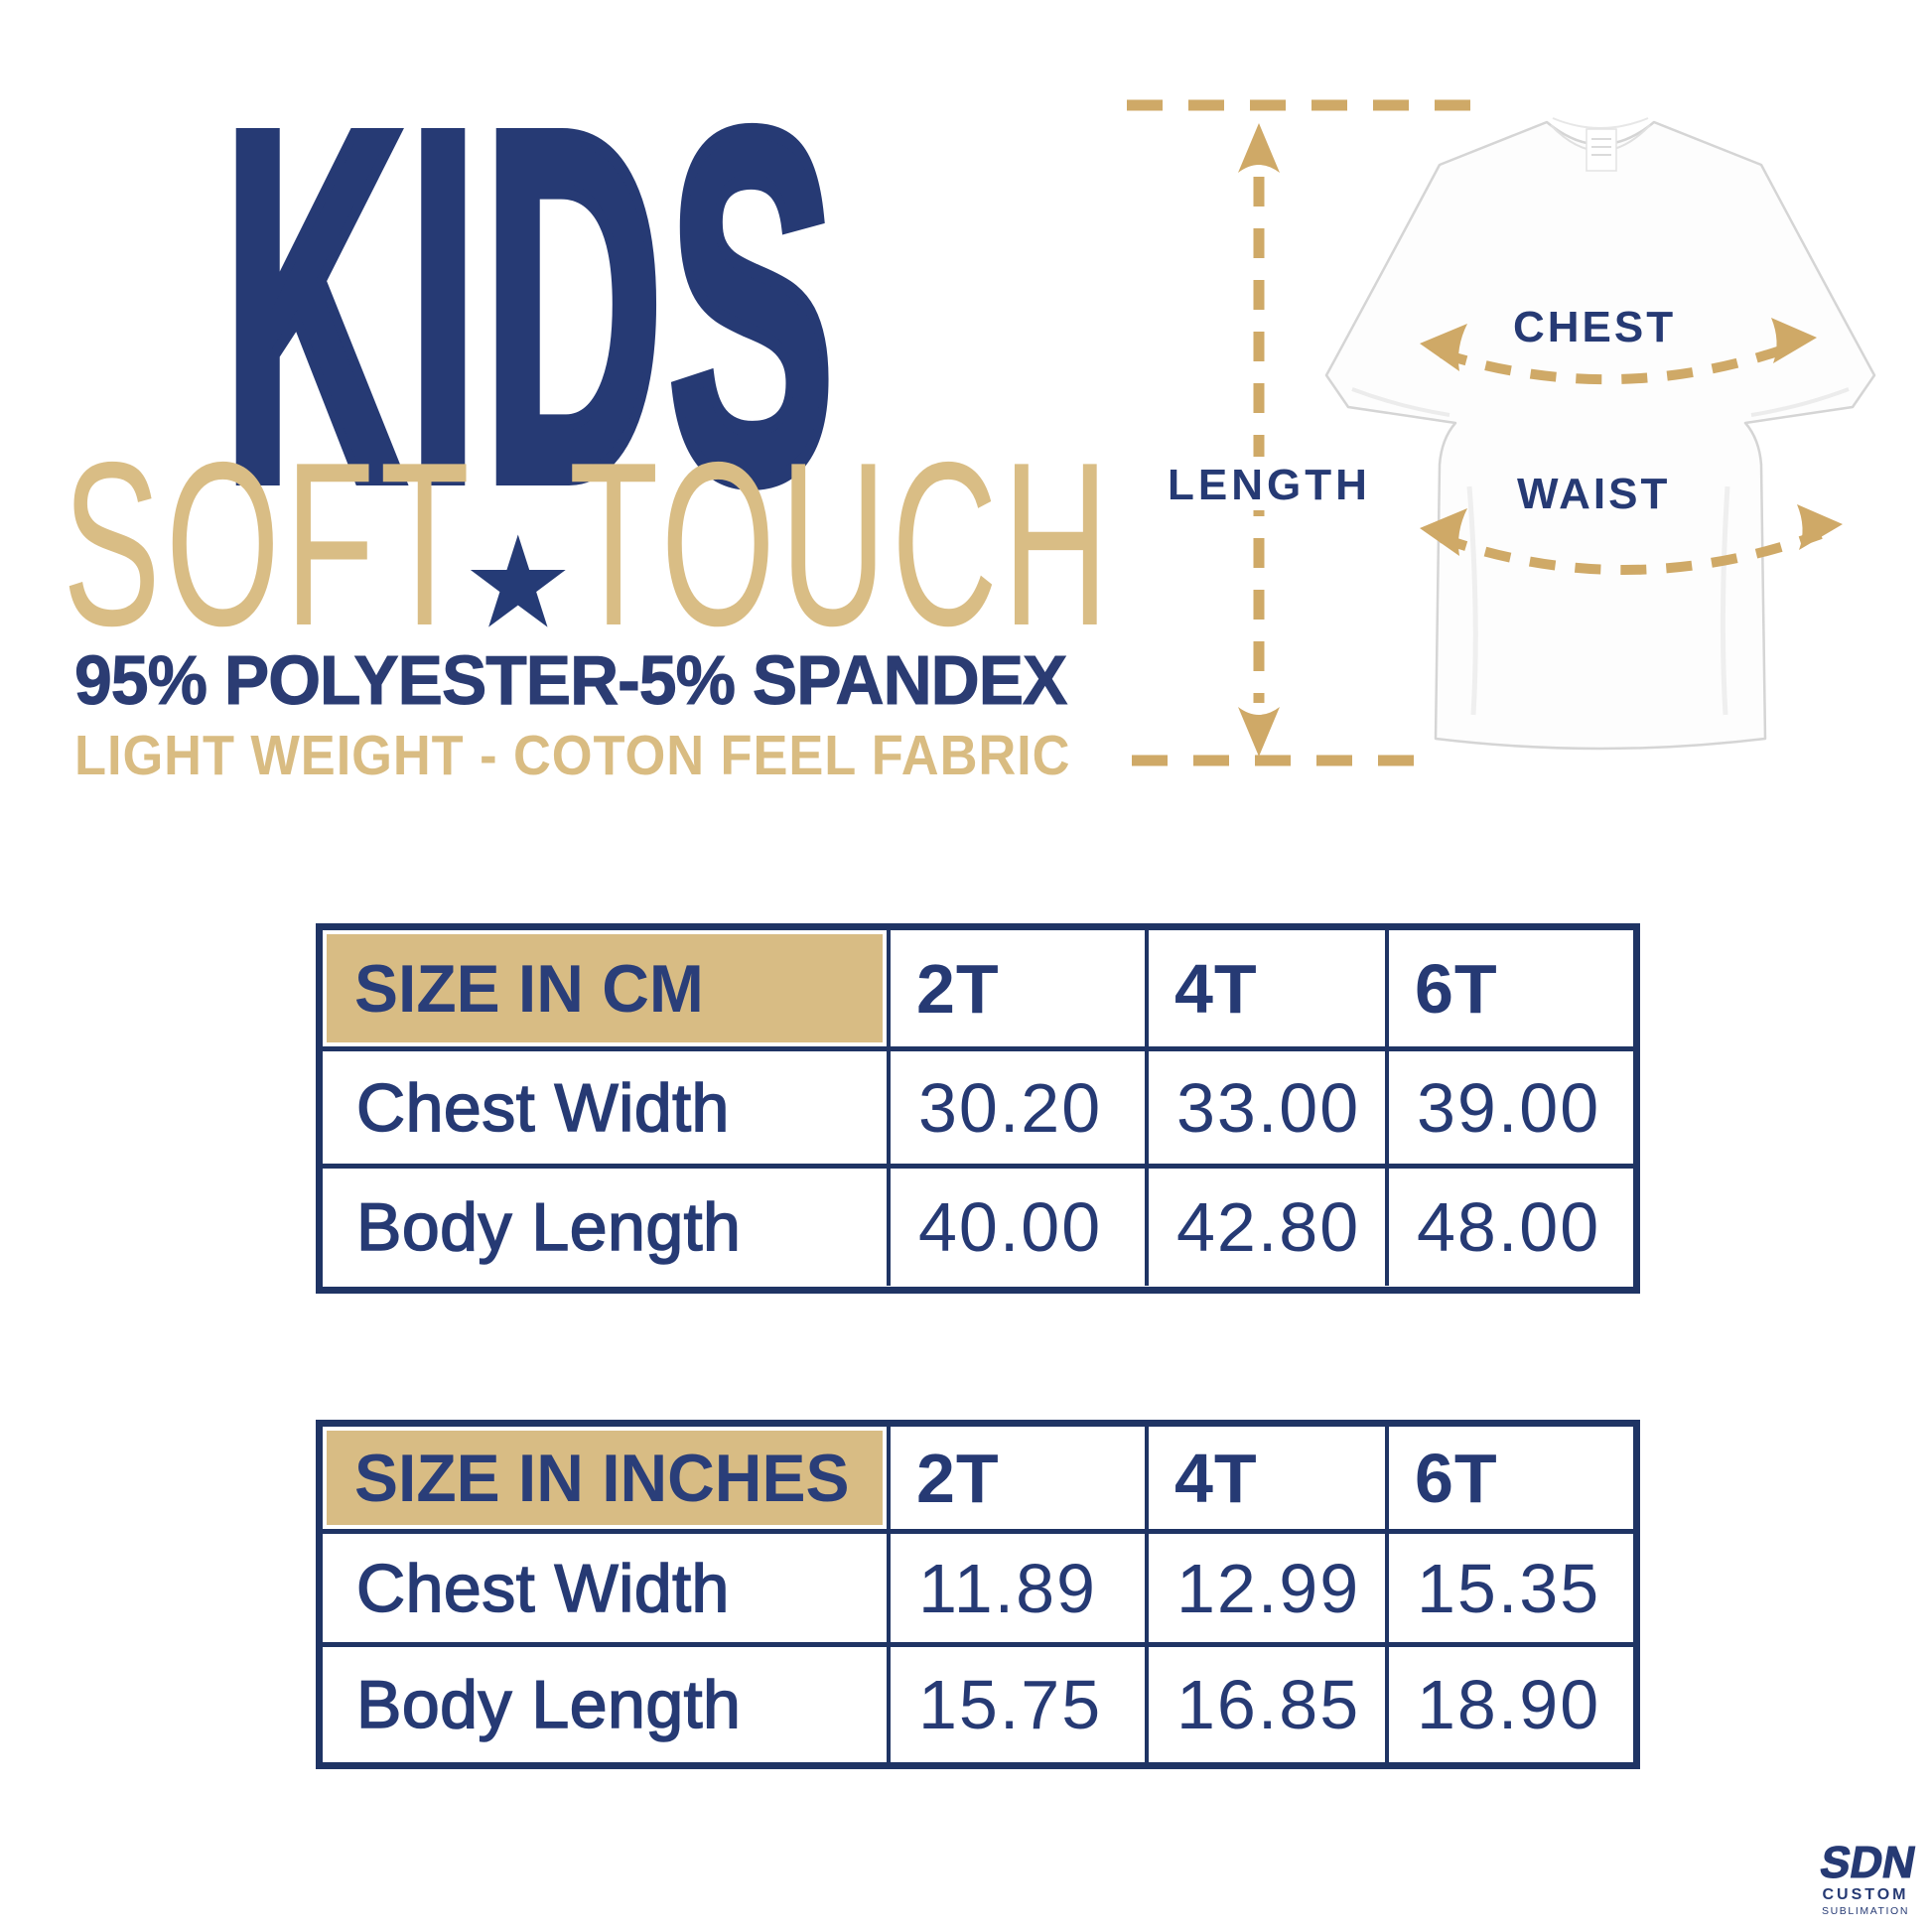  Describe the element at coordinates (522, 583) in the screenshot. I see `star-icon: ★` at that location.